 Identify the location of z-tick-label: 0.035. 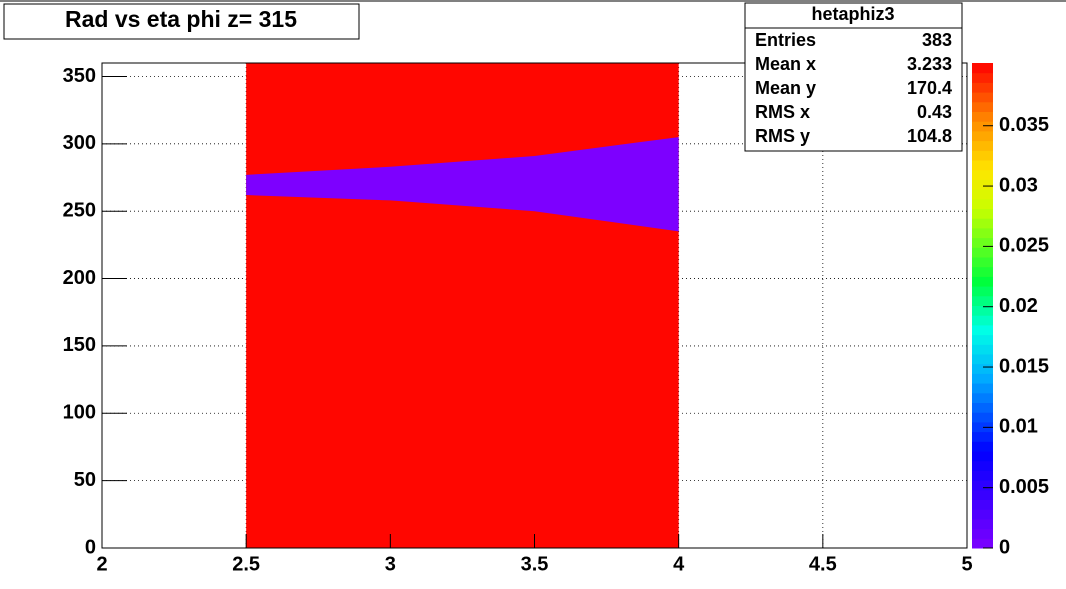
(1024, 125).